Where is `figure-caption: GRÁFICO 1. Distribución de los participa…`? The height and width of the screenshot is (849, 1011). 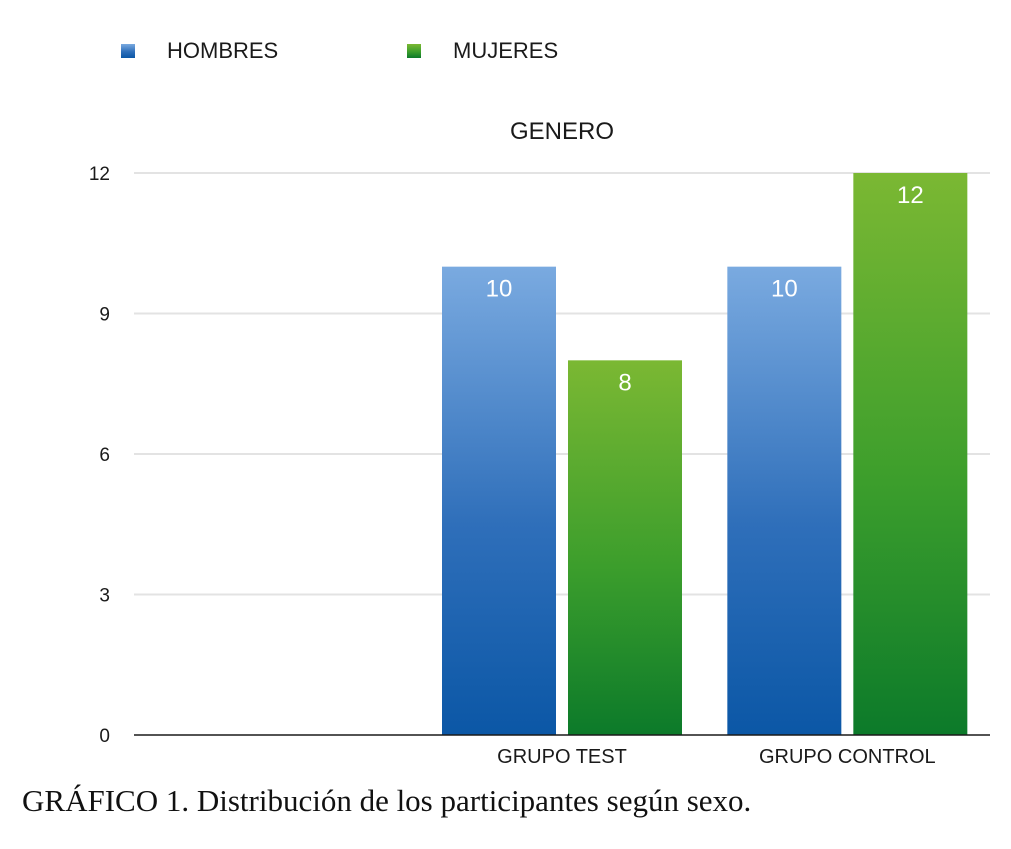 figure-caption: GRÁFICO 1. Distribución de los participa… is located at coordinates (387, 800).